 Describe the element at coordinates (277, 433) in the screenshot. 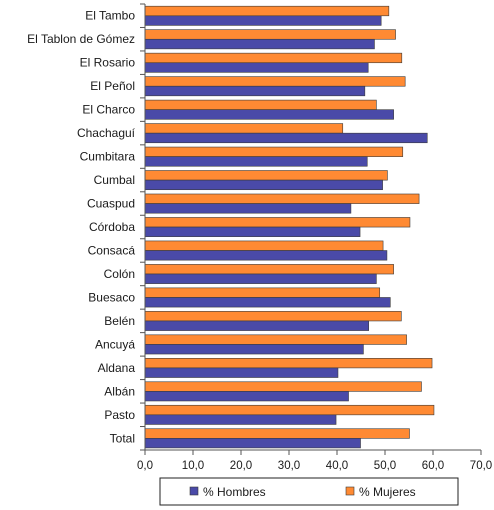

I see `bar-mujeres-total` at that location.